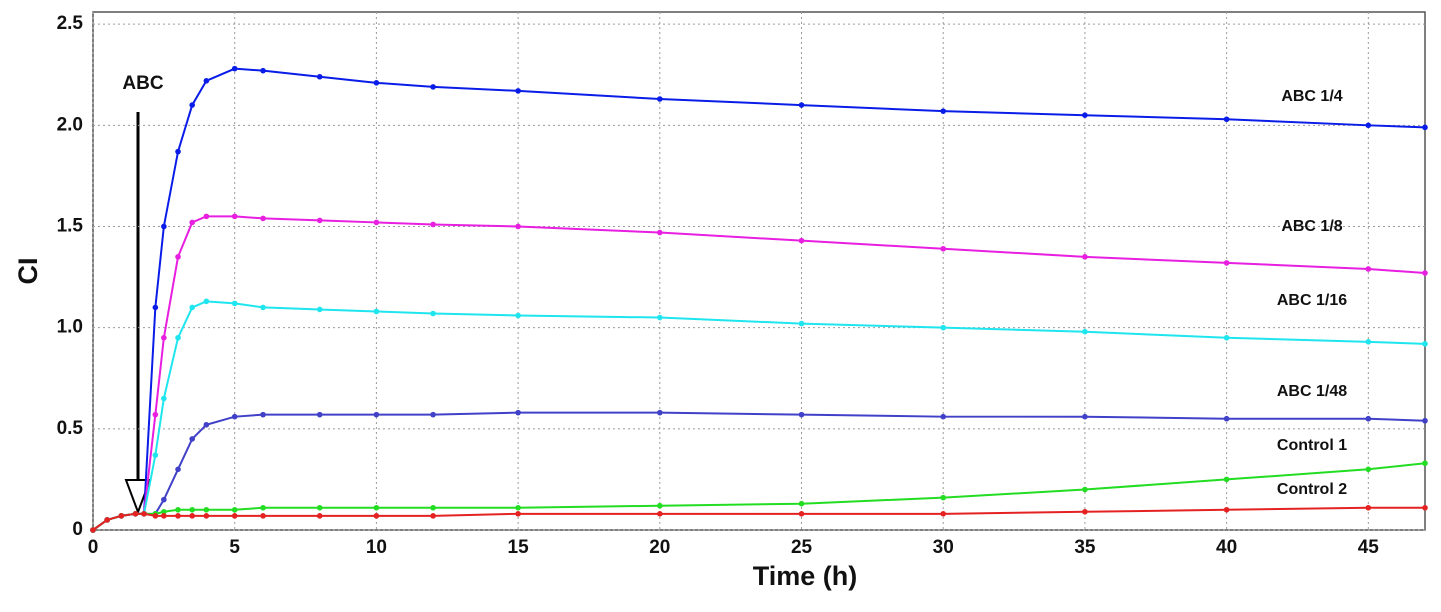  Describe the element at coordinates (70, 327) in the screenshot. I see `y-tick-label: 1.0` at that location.